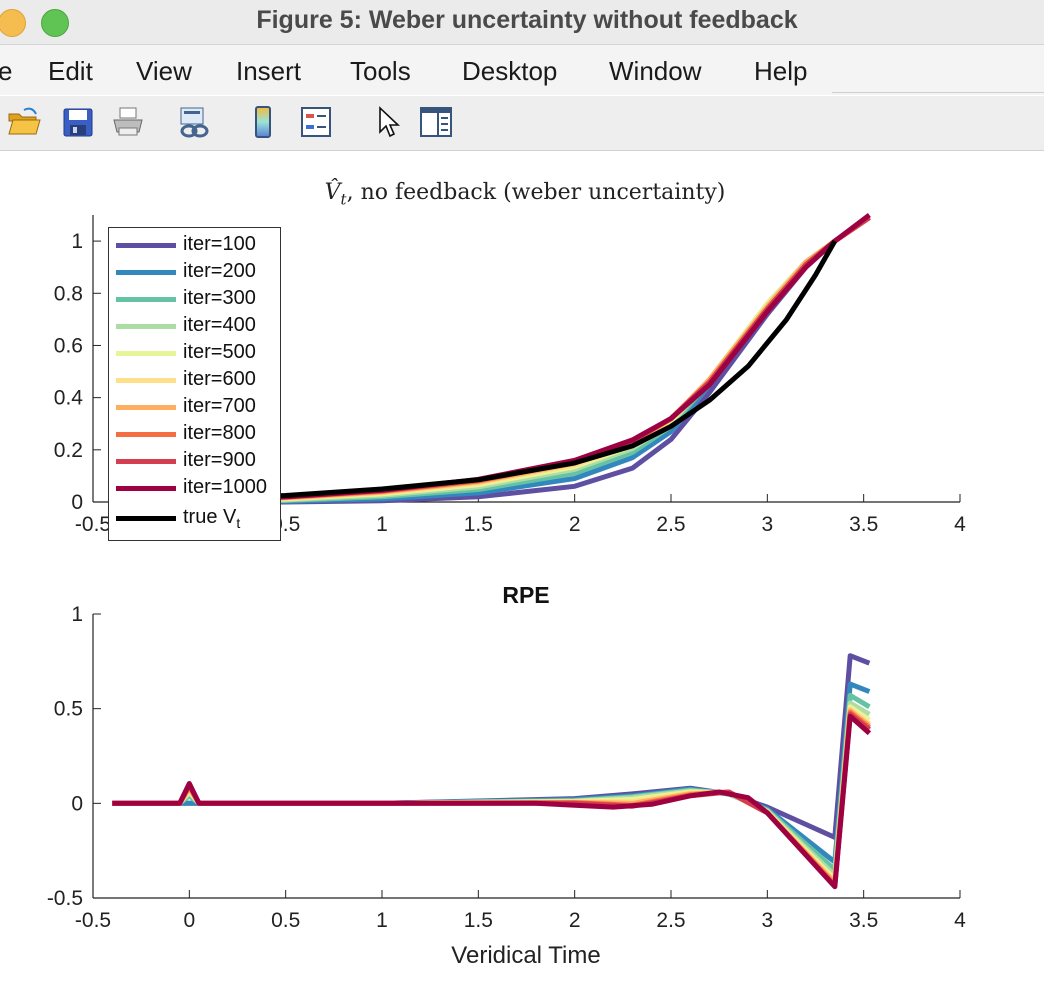 The width and height of the screenshot is (1044, 984). What do you see at coordinates (78, 122) in the screenshot?
I see `save-disk-icon` at bounding box center [78, 122].